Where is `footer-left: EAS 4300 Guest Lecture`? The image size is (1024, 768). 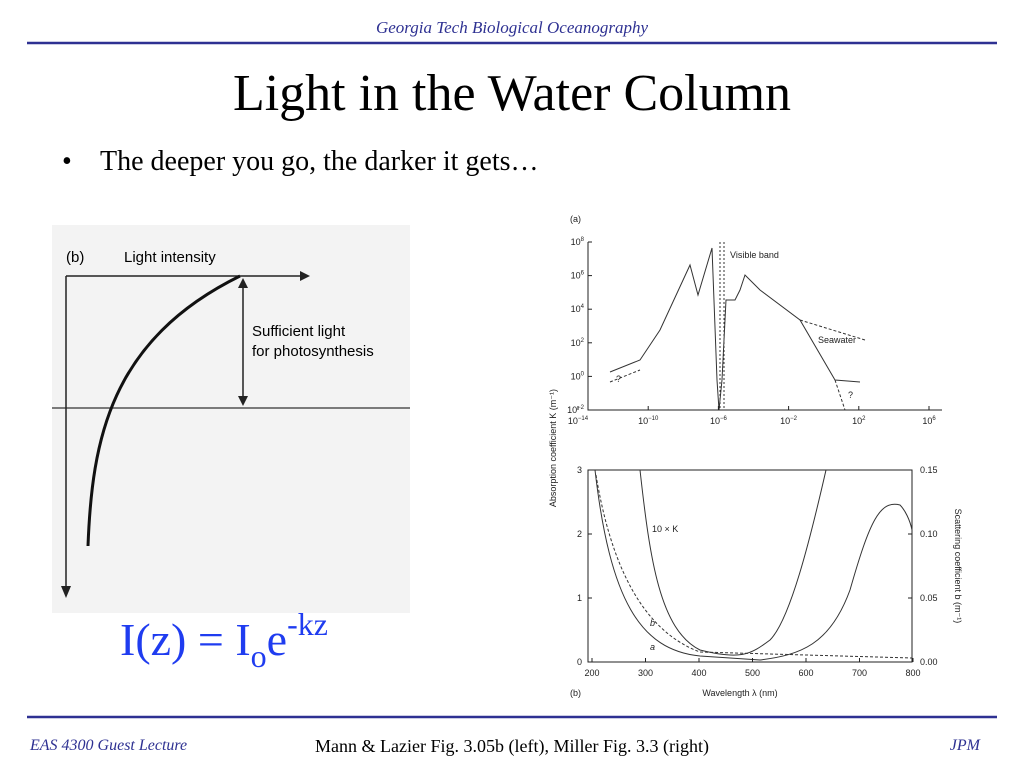 footer-left: EAS 4300 Guest Lecture is located at coordinates (108, 745).